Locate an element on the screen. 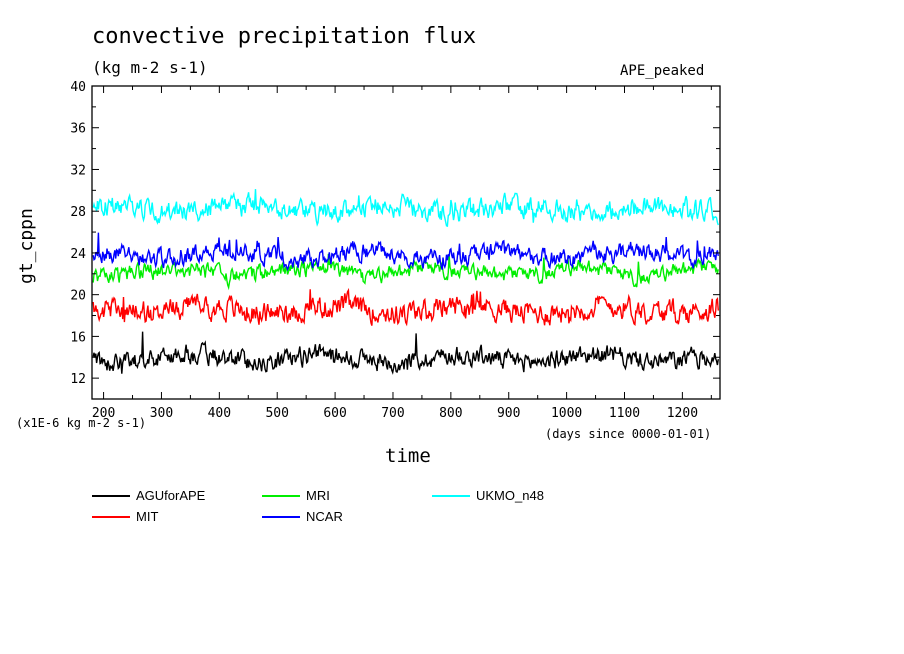 Image resolution: width=904 pixels, height=654 pixels. series-line-AGUforAPE is located at coordinates (405, 353).